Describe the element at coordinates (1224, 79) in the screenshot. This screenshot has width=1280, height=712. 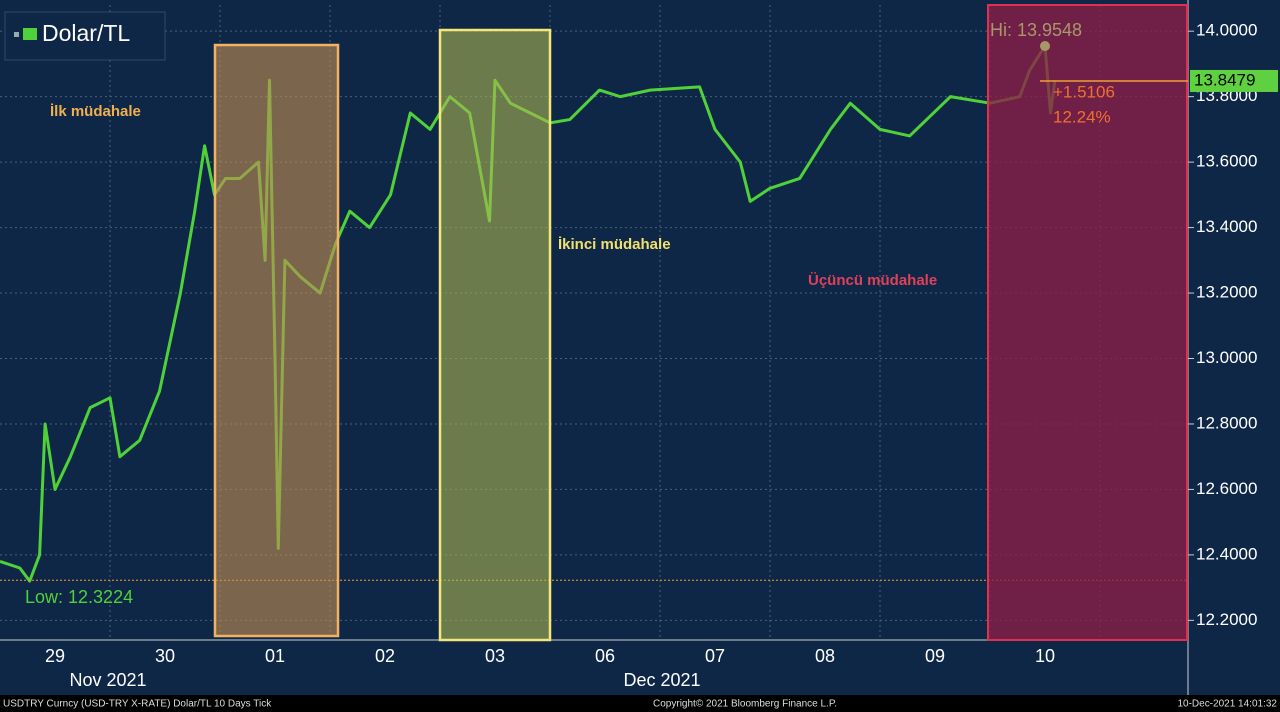
I see `last-price-label: 13.8479` at that location.